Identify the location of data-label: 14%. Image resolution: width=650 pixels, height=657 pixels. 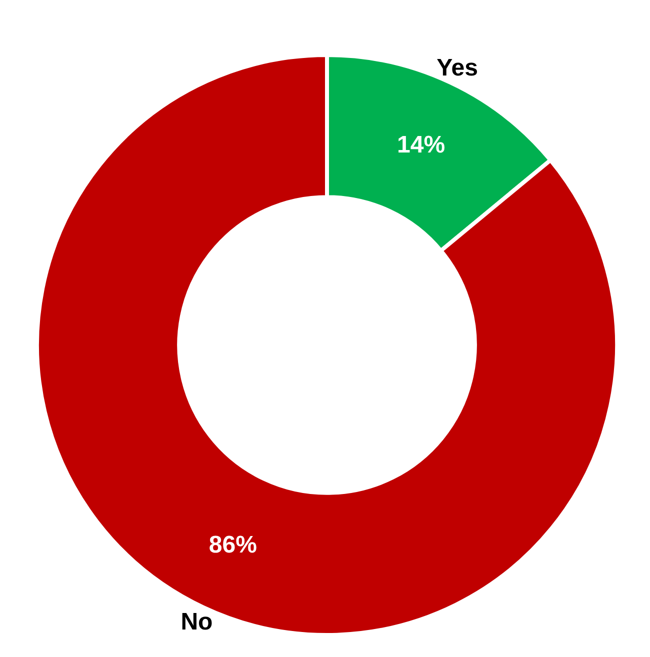
(421, 145).